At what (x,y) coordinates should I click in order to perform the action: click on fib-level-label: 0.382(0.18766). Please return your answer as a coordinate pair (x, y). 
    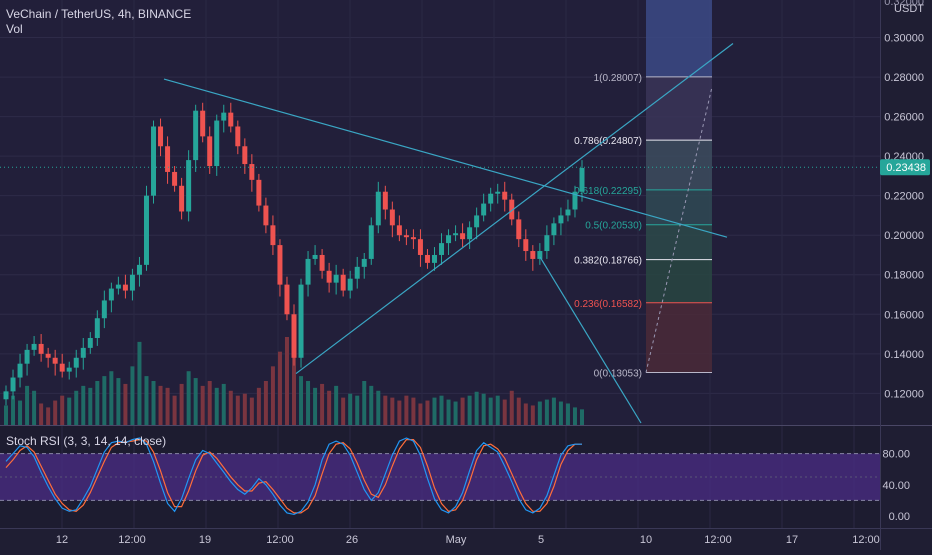
    Looking at the image, I should click on (608, 261).